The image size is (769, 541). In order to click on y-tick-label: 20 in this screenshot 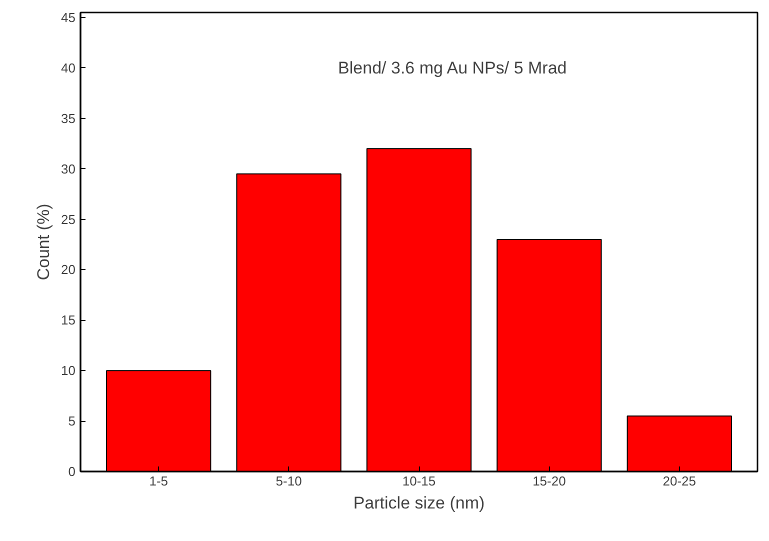, I will do `click(68, 270)`.